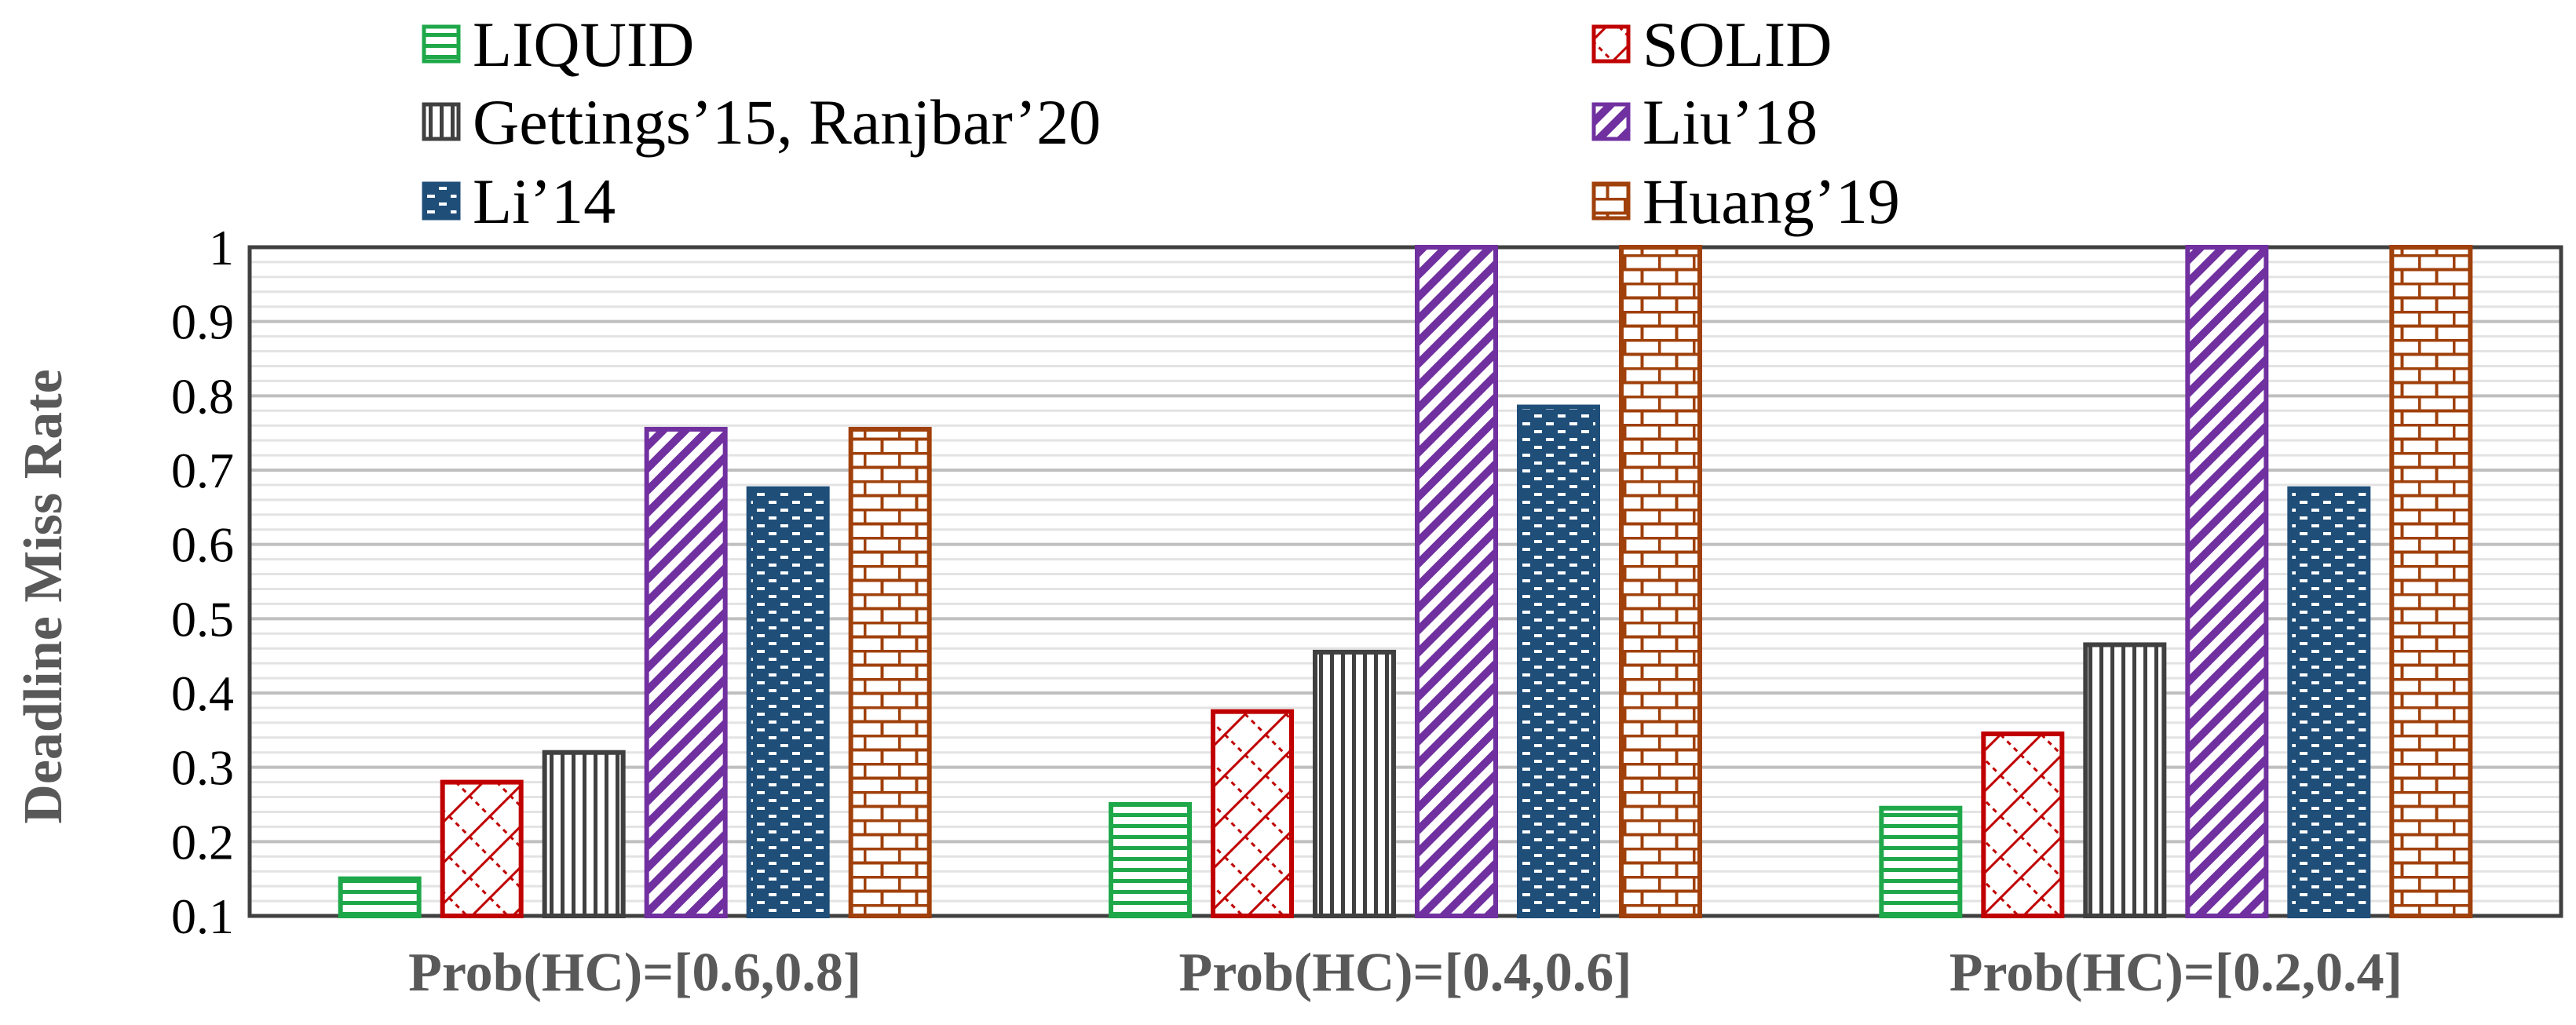 The height and width of the screenshot is (1025, 2576). I want to click on legend-entry-label: Li’14, so click(544, 201).